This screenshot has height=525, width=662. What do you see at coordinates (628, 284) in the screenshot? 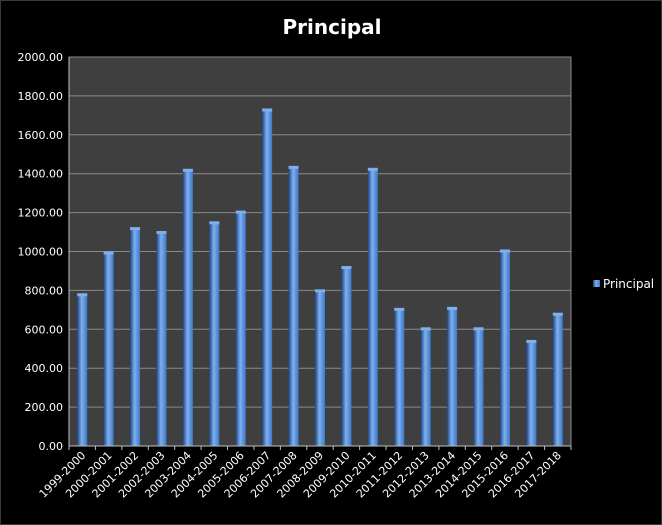
I see `legend-label-principal: Principal` at bounding box center [628, 284].